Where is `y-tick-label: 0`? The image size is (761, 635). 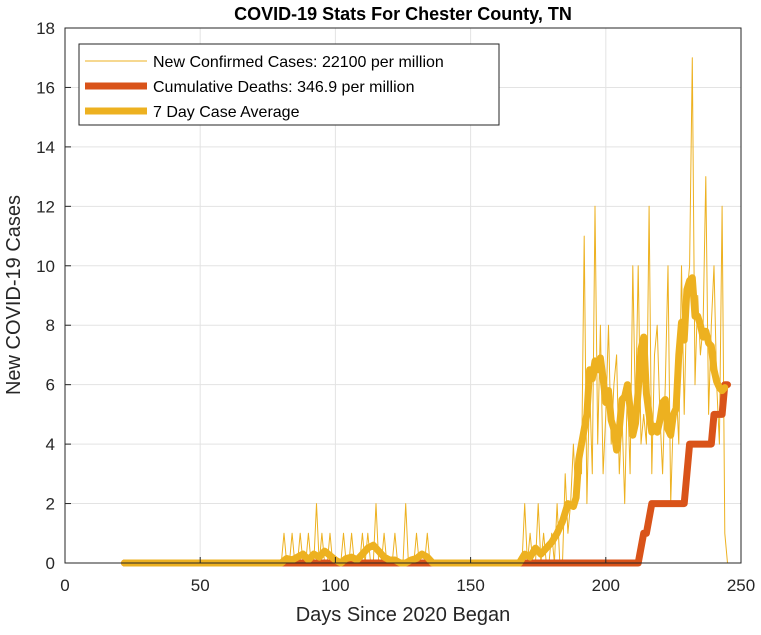 y-tick-label: 0 is located at coordinates (50, 563).